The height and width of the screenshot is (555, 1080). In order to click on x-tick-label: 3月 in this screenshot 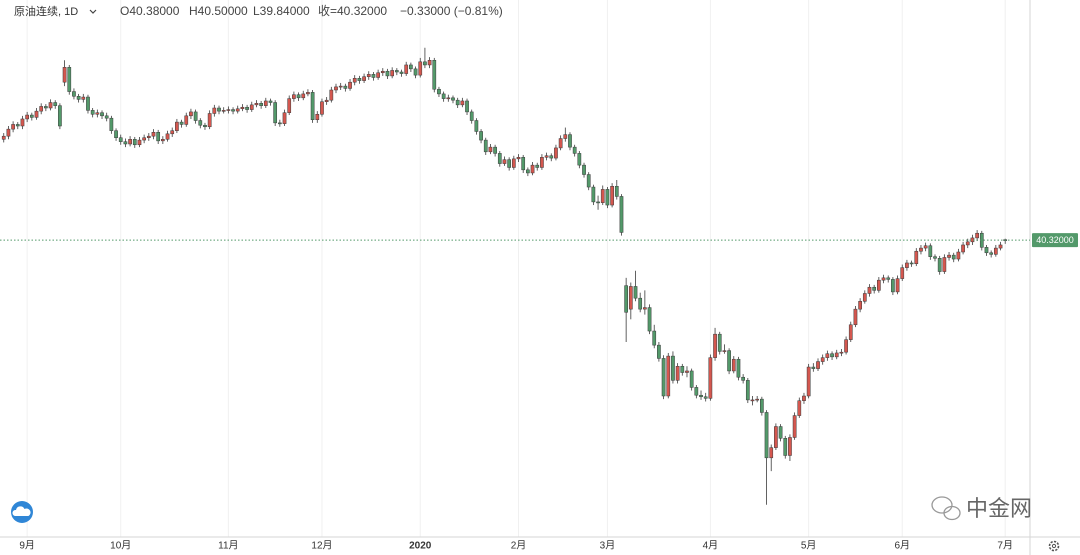, I will do `click(608, 546)`.